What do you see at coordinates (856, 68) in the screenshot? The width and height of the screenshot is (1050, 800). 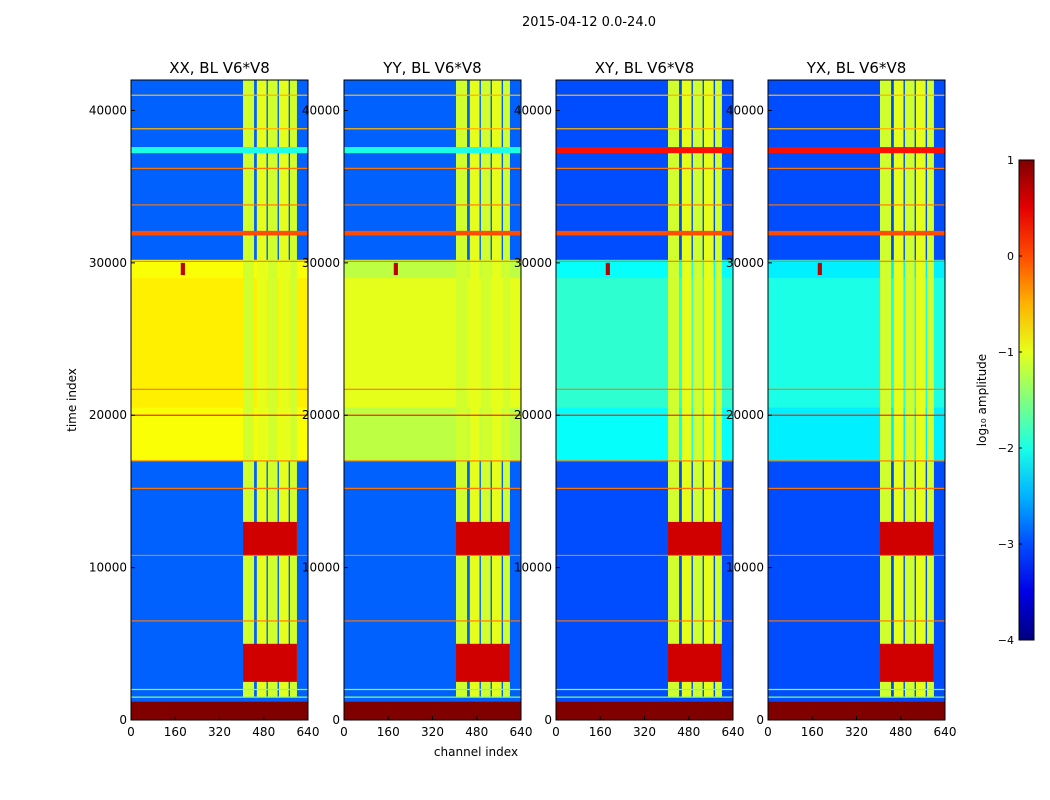 I see `panel-title: YX, BL V6*V8` at bounding box center [856, 68].